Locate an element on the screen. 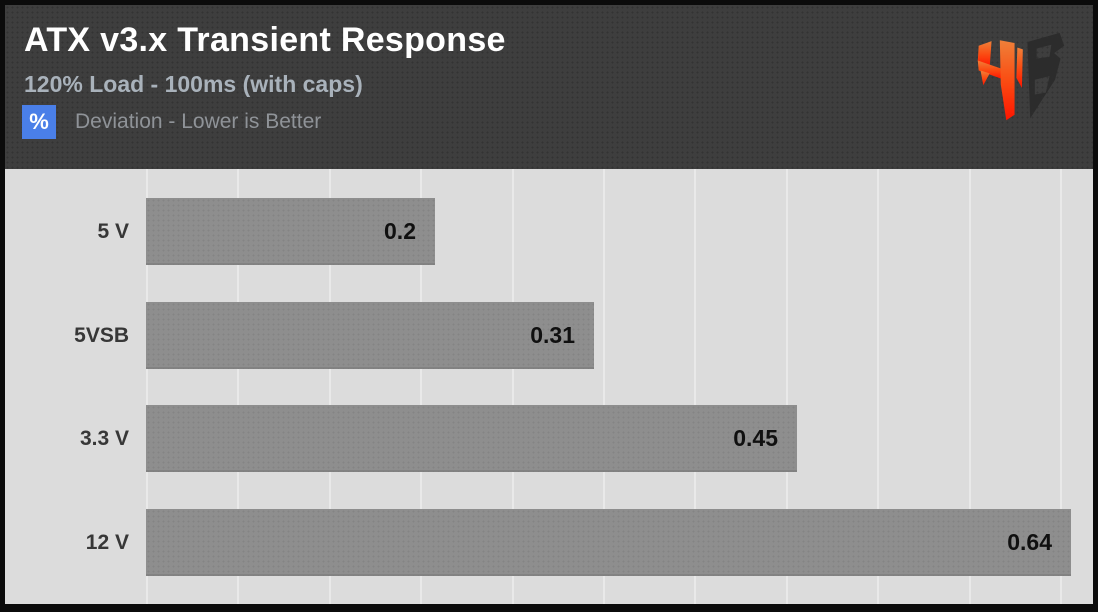 This screenshot has width=1098, height=612. bar: 0.64 is located at coordinates (608, 542).